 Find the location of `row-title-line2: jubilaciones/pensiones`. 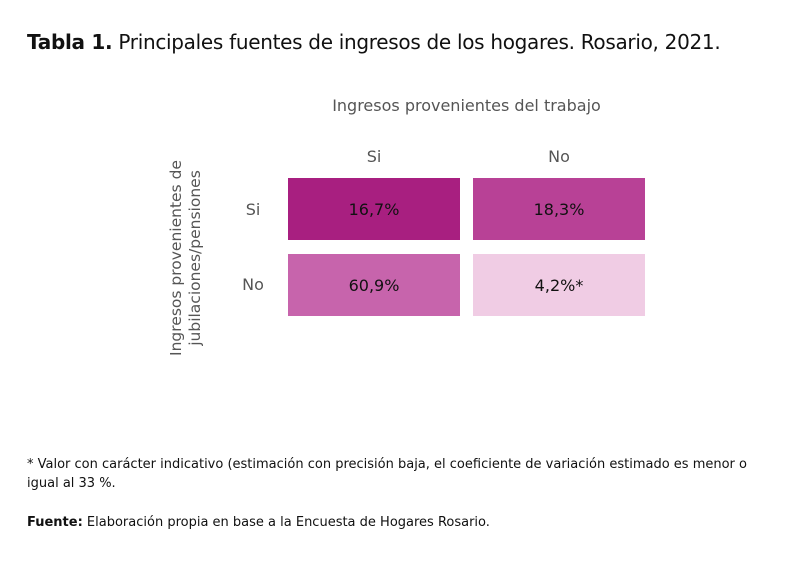

row-title-line2: jubilaciones/pensiones is located at coordinates (195, 258).